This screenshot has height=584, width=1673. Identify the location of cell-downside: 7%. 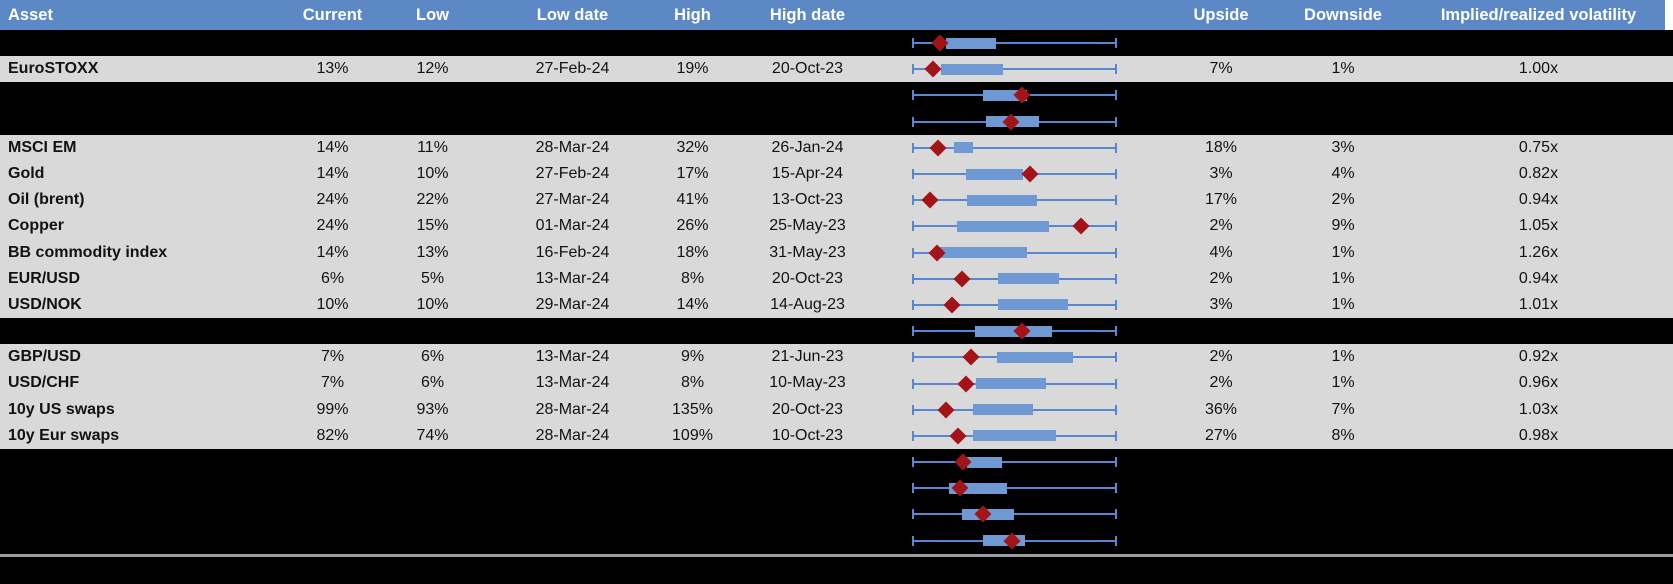
(1343, 409).